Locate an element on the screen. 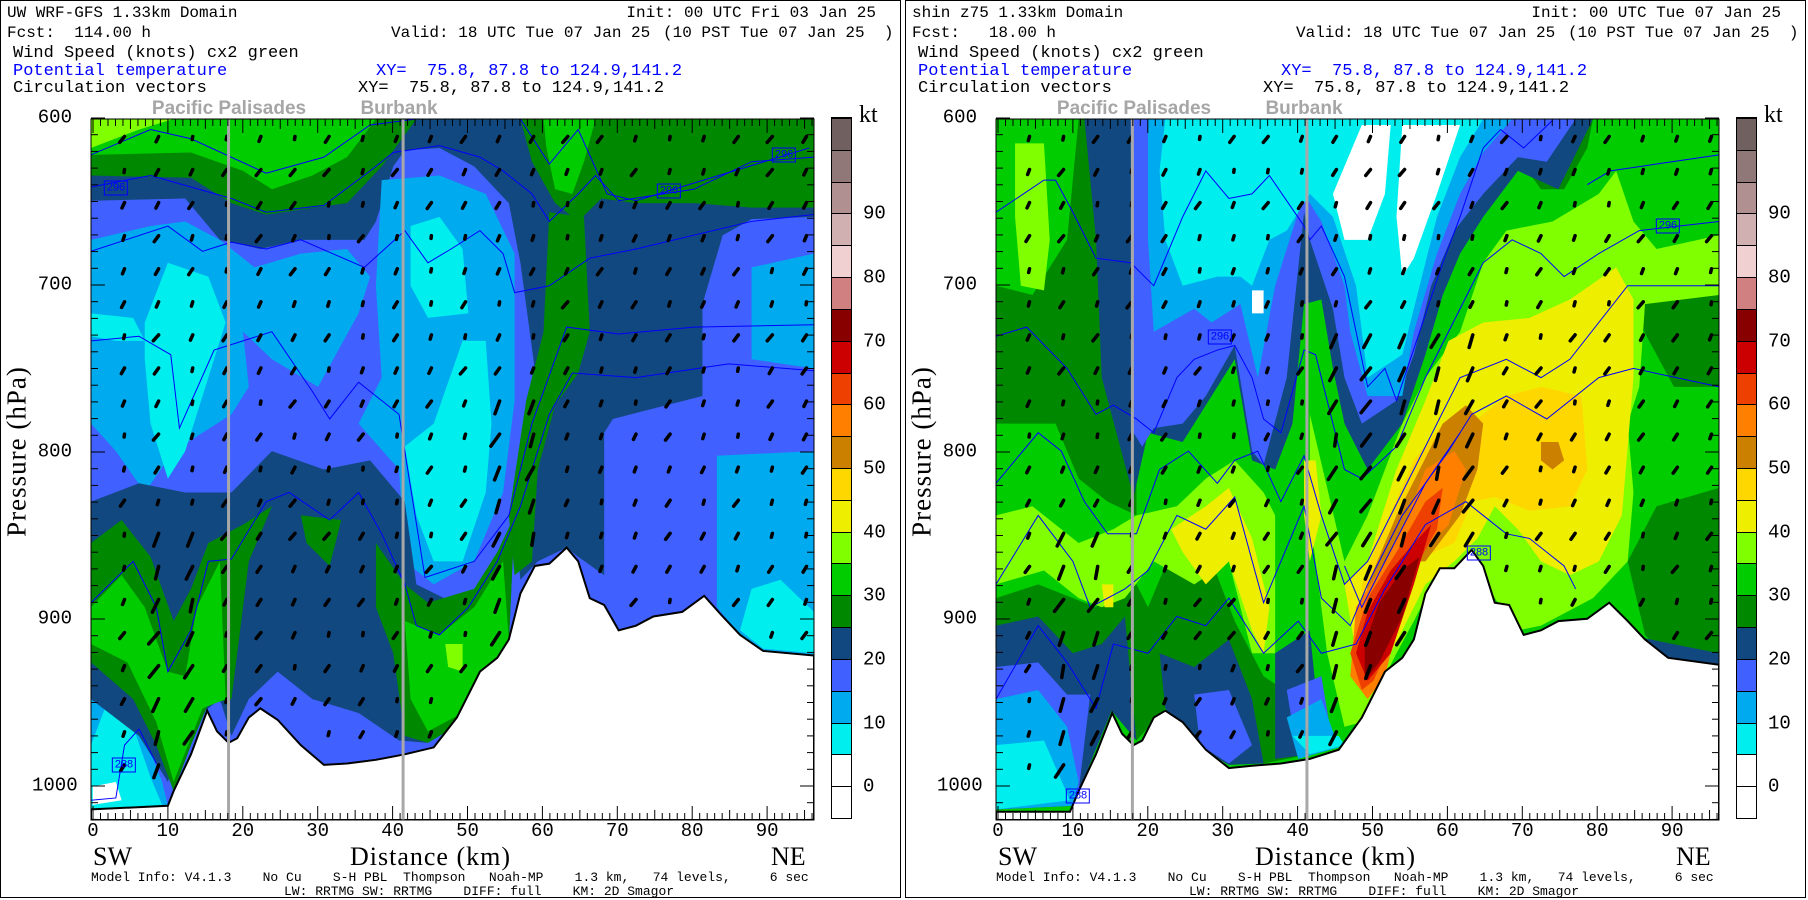  location-label-pacific-palisades: Pacific Palisades is located at coordinates (229, 108).